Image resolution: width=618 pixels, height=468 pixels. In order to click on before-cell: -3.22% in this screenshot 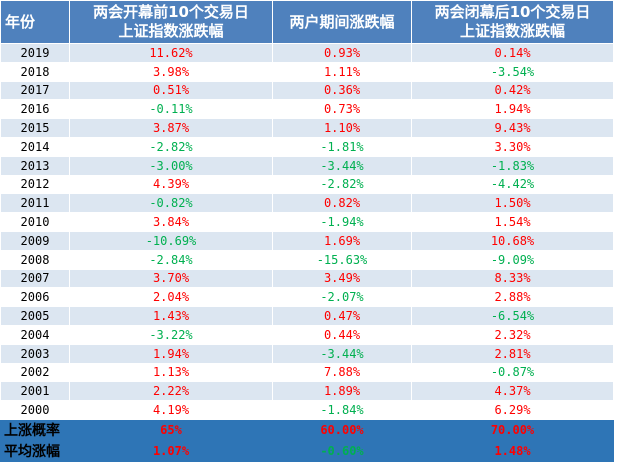, I will do `click(171, 334)`.